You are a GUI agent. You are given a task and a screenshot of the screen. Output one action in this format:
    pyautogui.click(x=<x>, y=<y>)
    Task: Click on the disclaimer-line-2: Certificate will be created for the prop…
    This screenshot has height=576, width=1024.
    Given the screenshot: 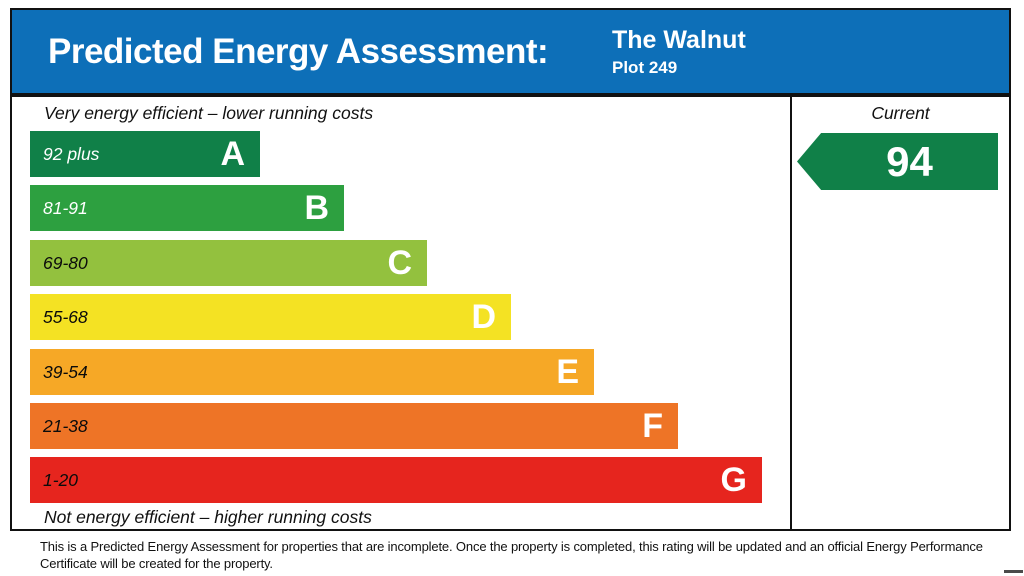 What is the action you would take?
    pyautogui.click(x=156, y=563)
    